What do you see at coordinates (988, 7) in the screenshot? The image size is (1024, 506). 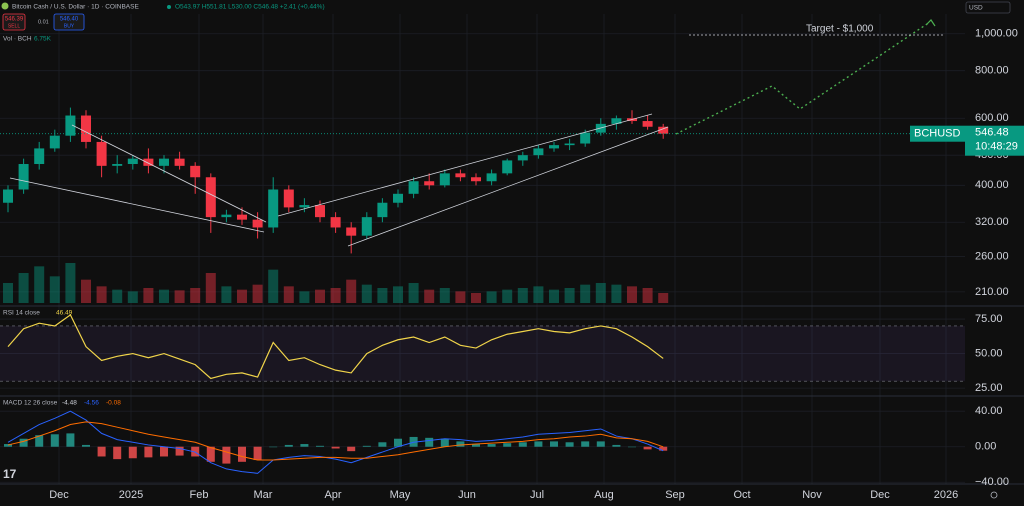 I see `currency-selector` at bounding box center [988, 7].